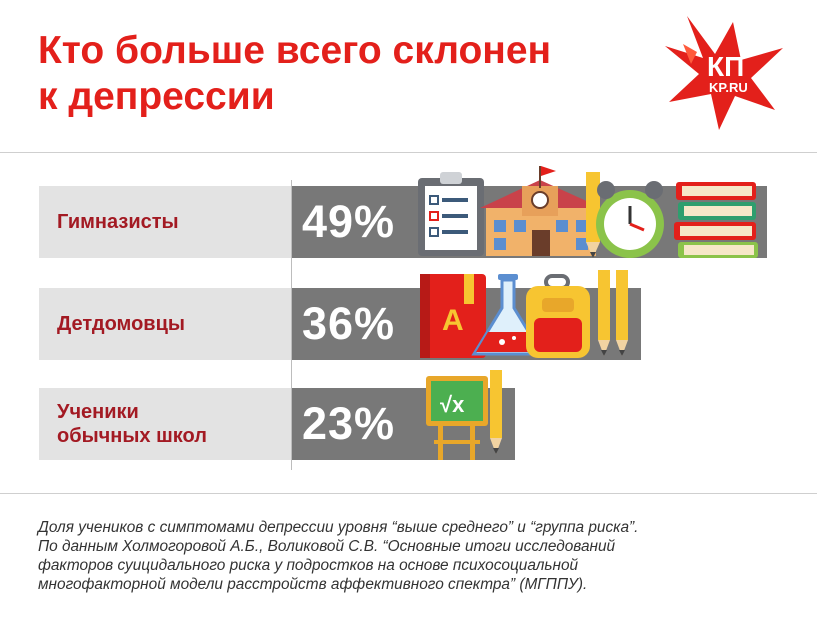 The height and width of the screenshot is (640, 817). I want to click on icons-row-gymnasium, so click(588, 212).